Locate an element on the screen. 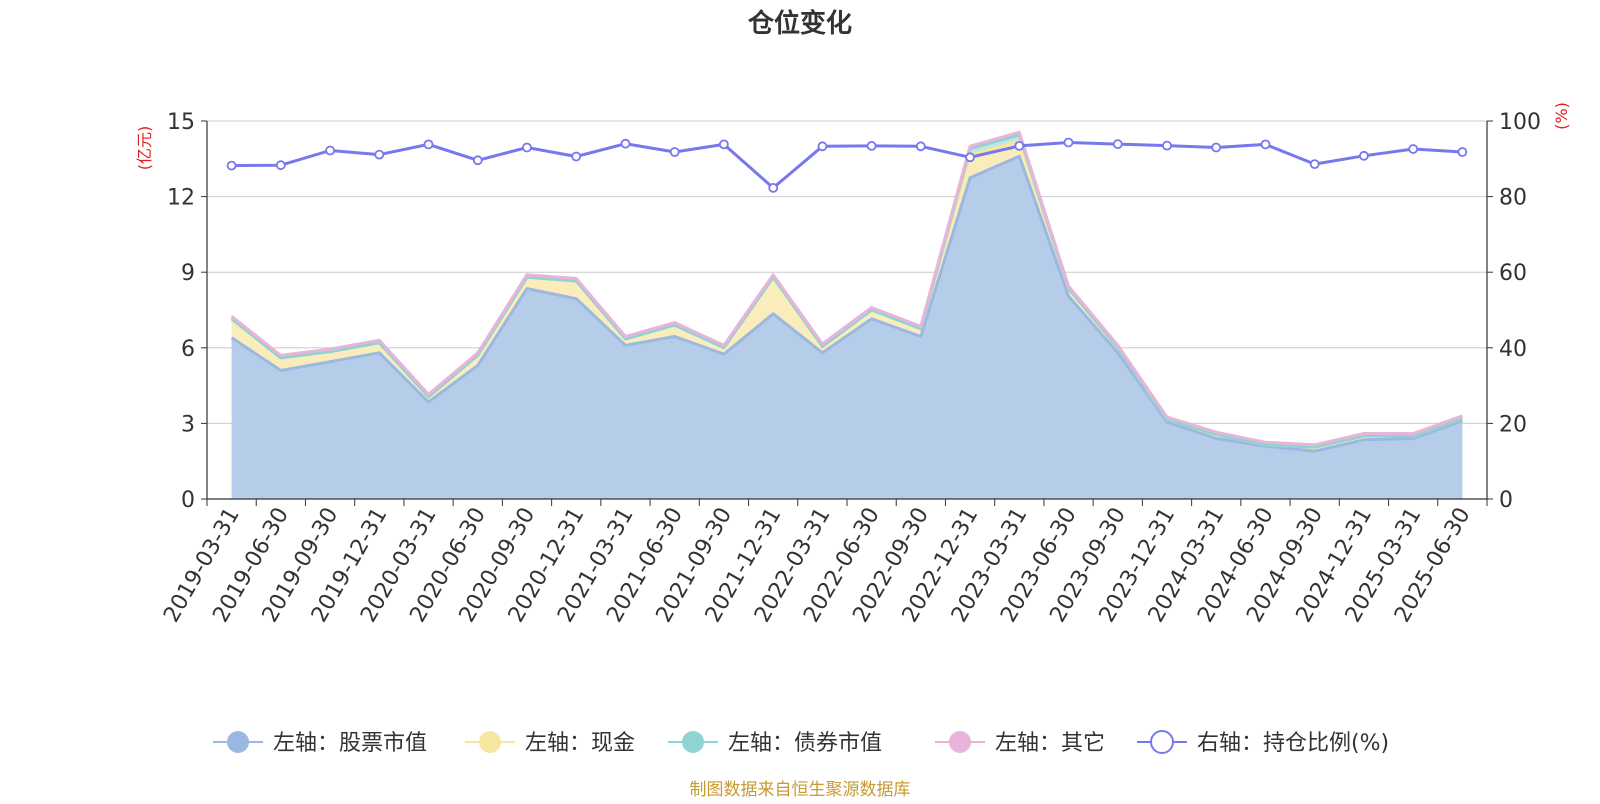 This screenshot has height=804, width=1600. holding-ratio-line is located at coordinates (847, 165).